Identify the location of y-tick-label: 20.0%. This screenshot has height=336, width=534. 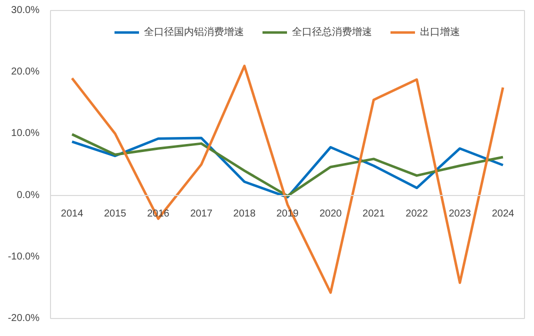
(25, 72).